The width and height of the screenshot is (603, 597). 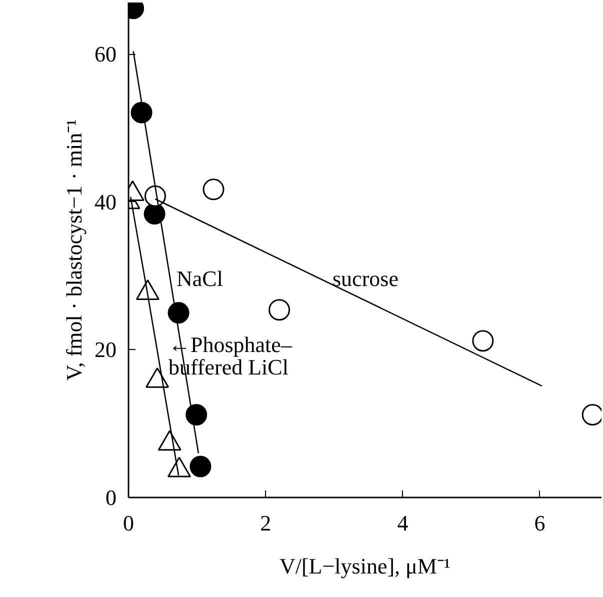 I want to click on annotation: sucrose, so click(x=365, y=278).